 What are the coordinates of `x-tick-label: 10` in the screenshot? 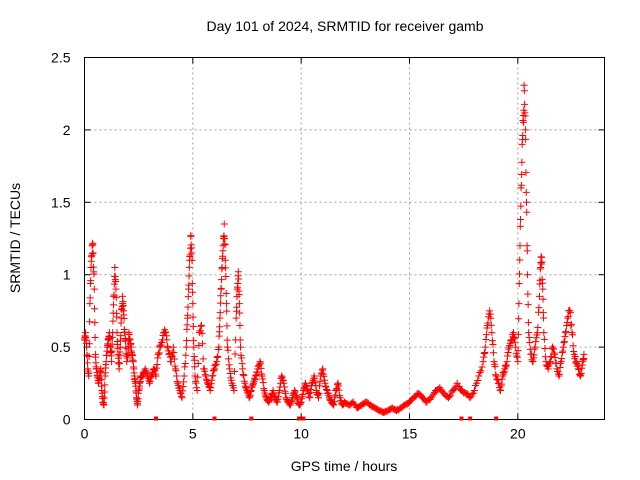 It's located at (301, 434).